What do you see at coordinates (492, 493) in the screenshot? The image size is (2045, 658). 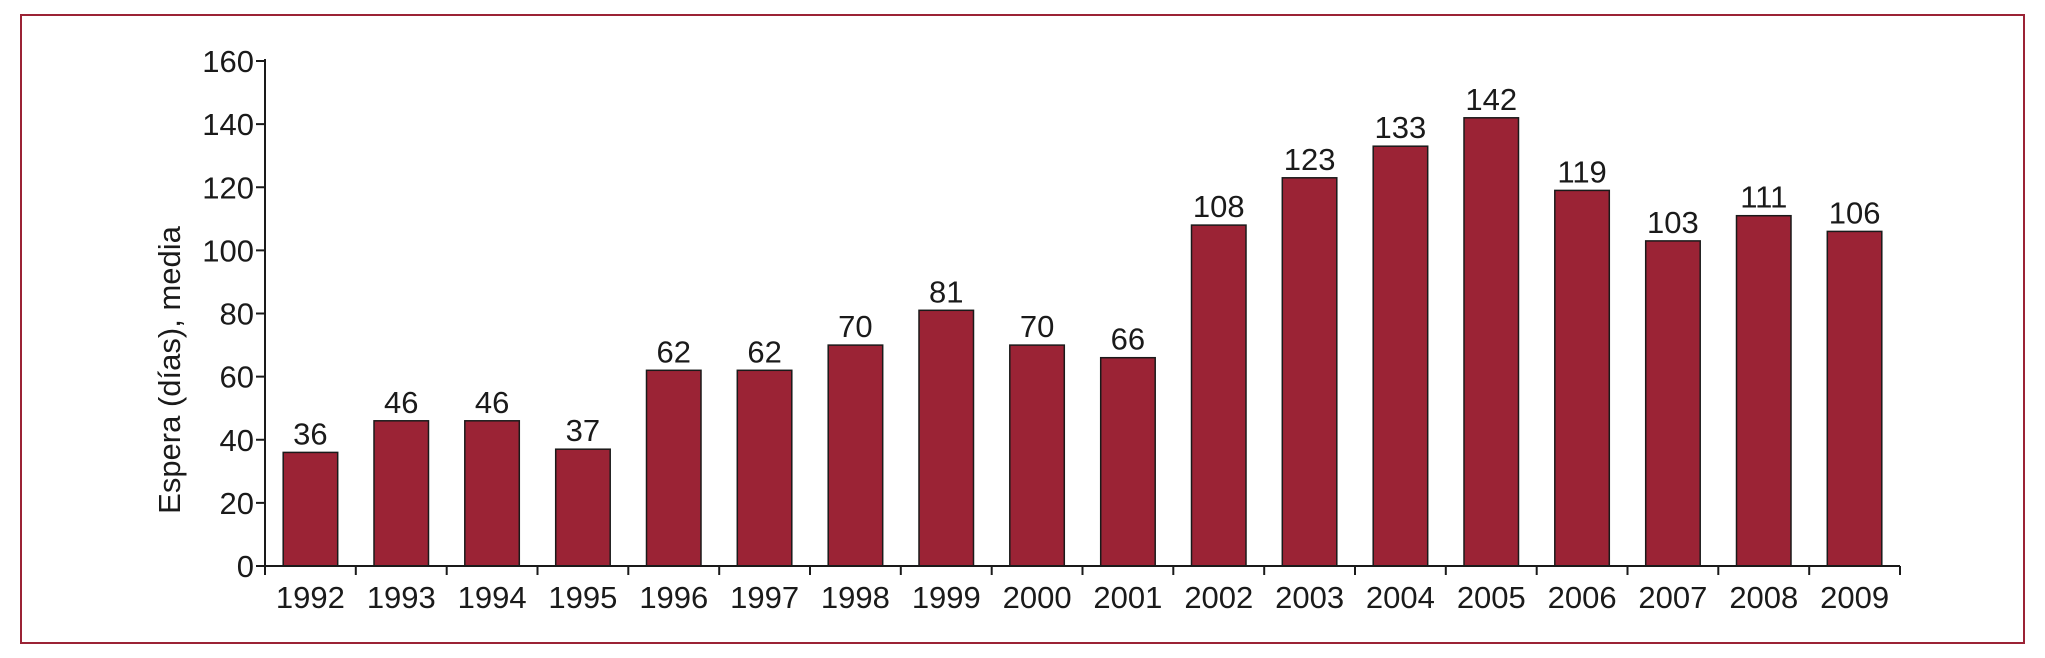 I see `bar-1994` at bounding box center [492, 493].